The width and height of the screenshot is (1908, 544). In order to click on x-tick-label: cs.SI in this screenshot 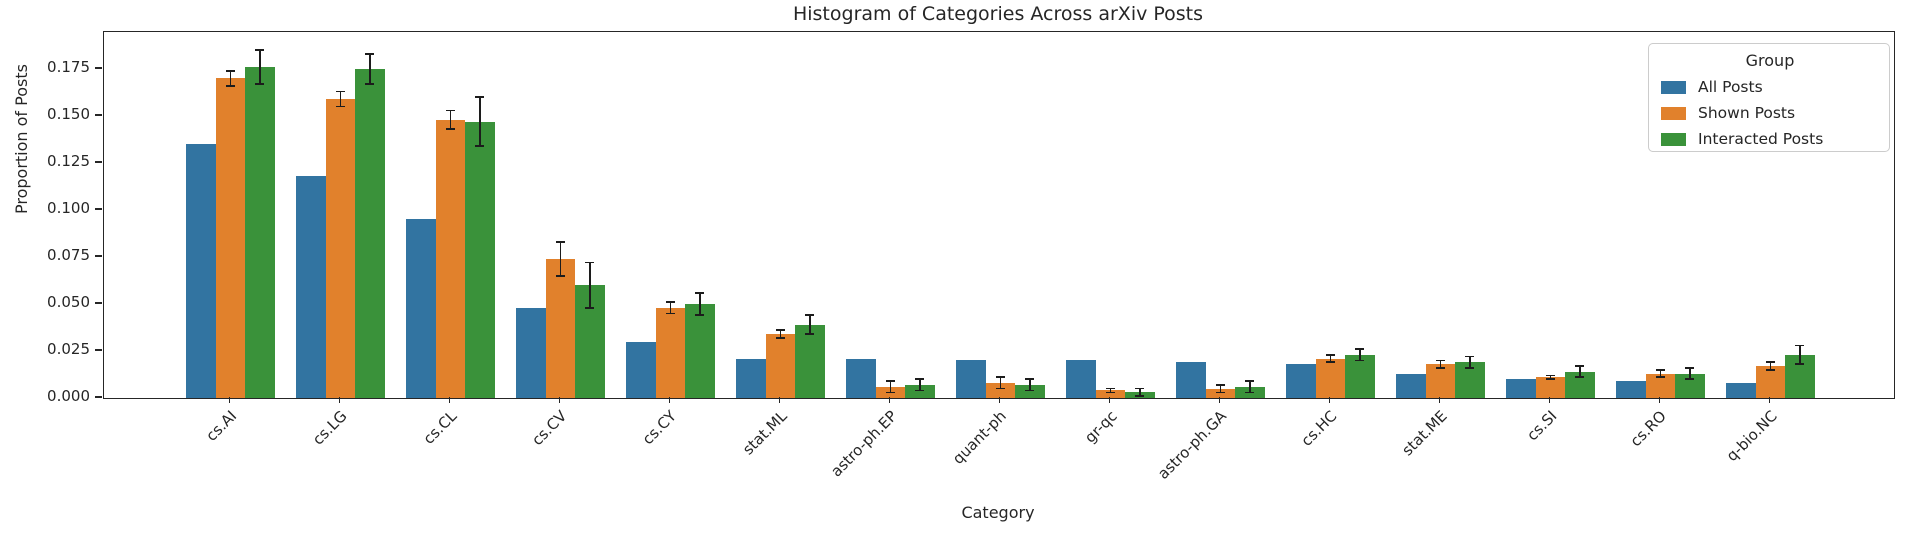, I will do `click(1541, 426)`.